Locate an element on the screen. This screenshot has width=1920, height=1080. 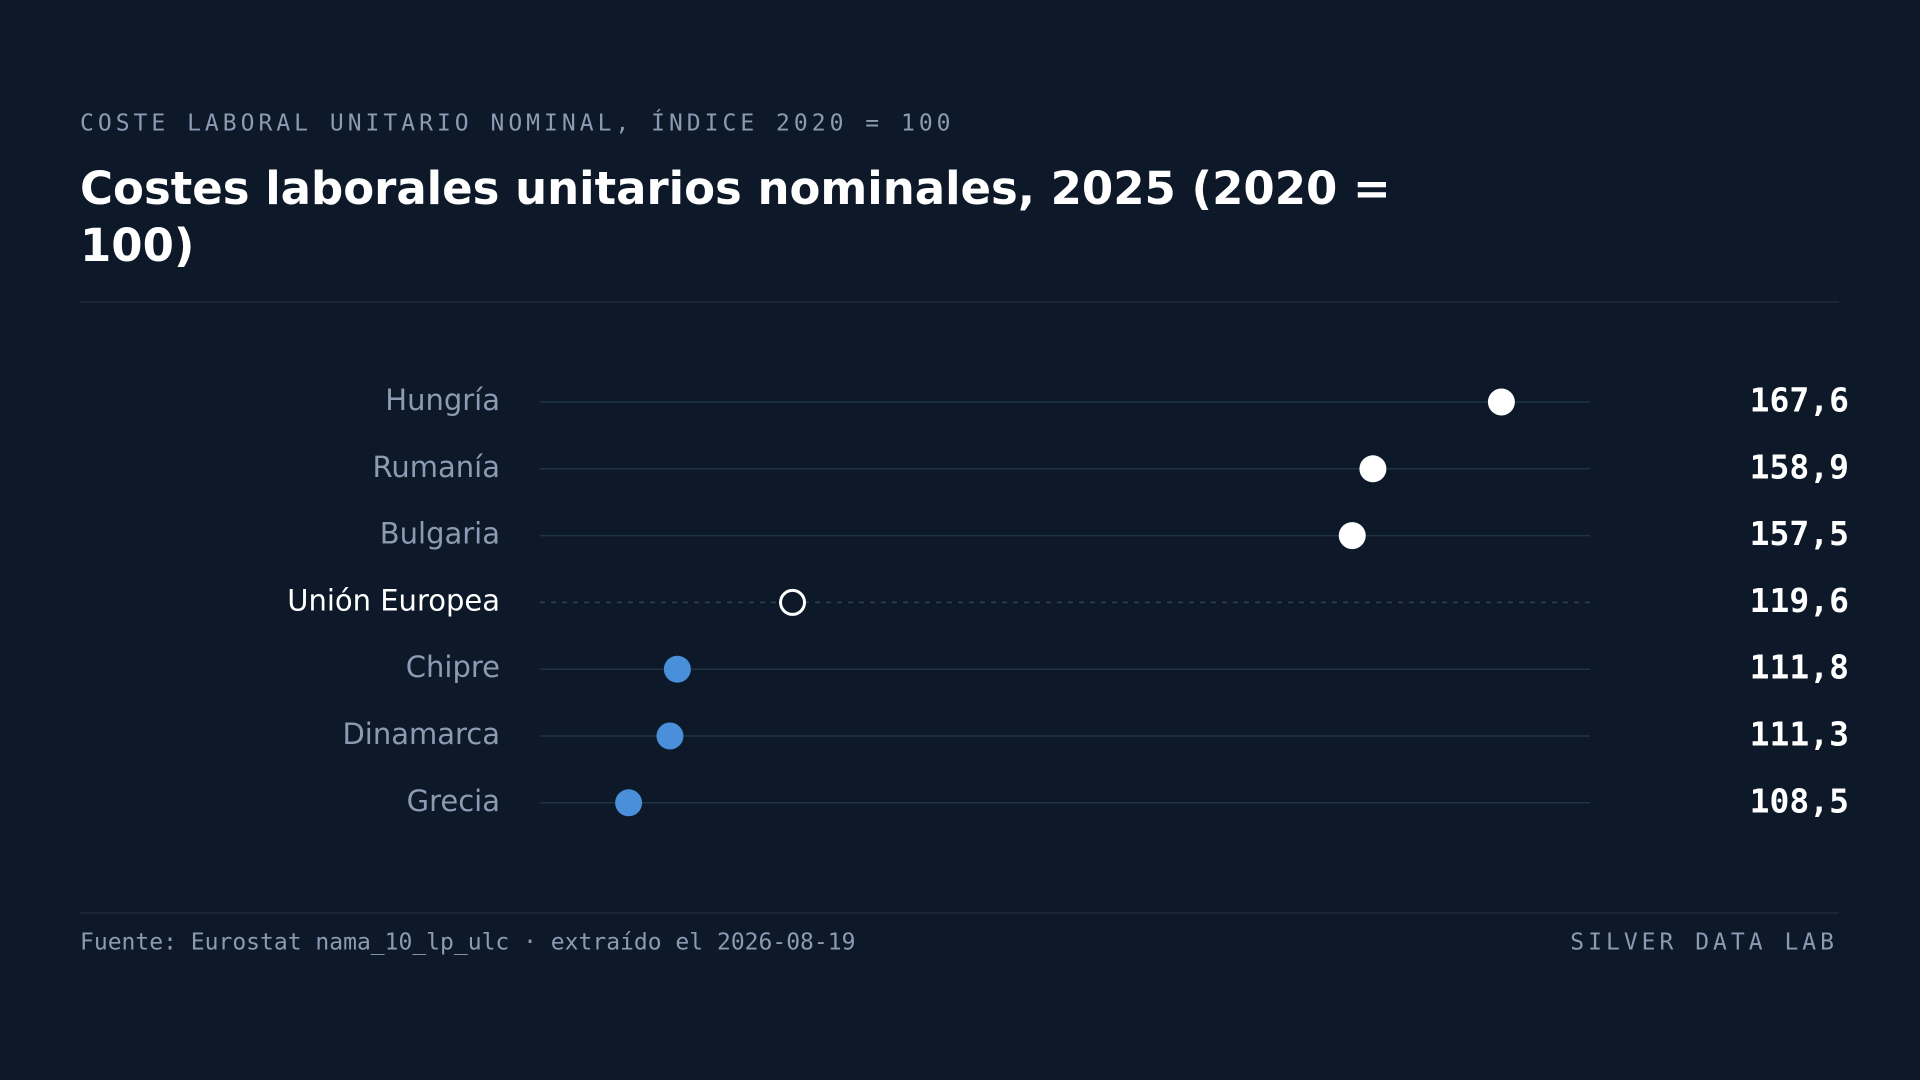
value-label: 111,8 is located at coordinates (1799, 667).